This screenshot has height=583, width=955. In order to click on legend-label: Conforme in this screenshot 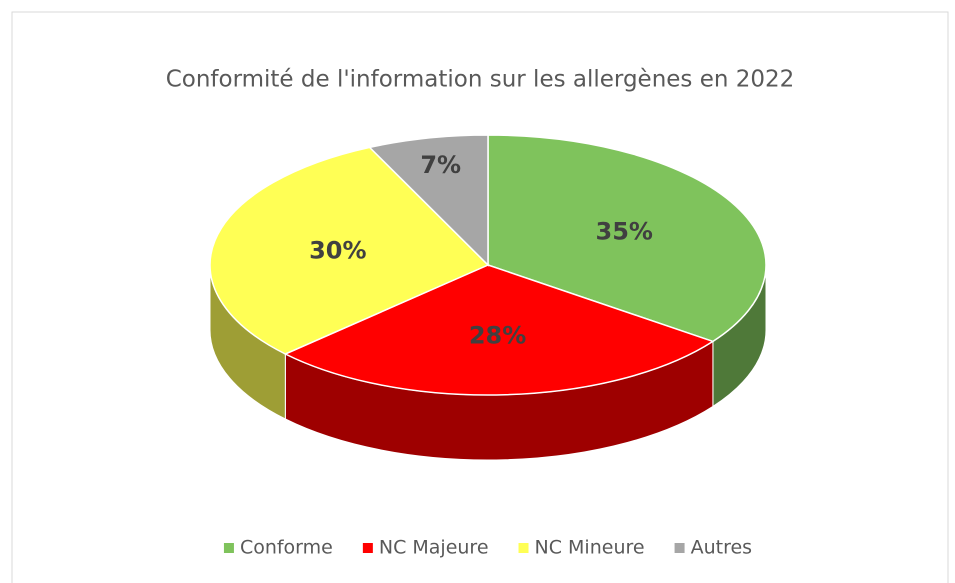, I will do `click(286, 548)`.